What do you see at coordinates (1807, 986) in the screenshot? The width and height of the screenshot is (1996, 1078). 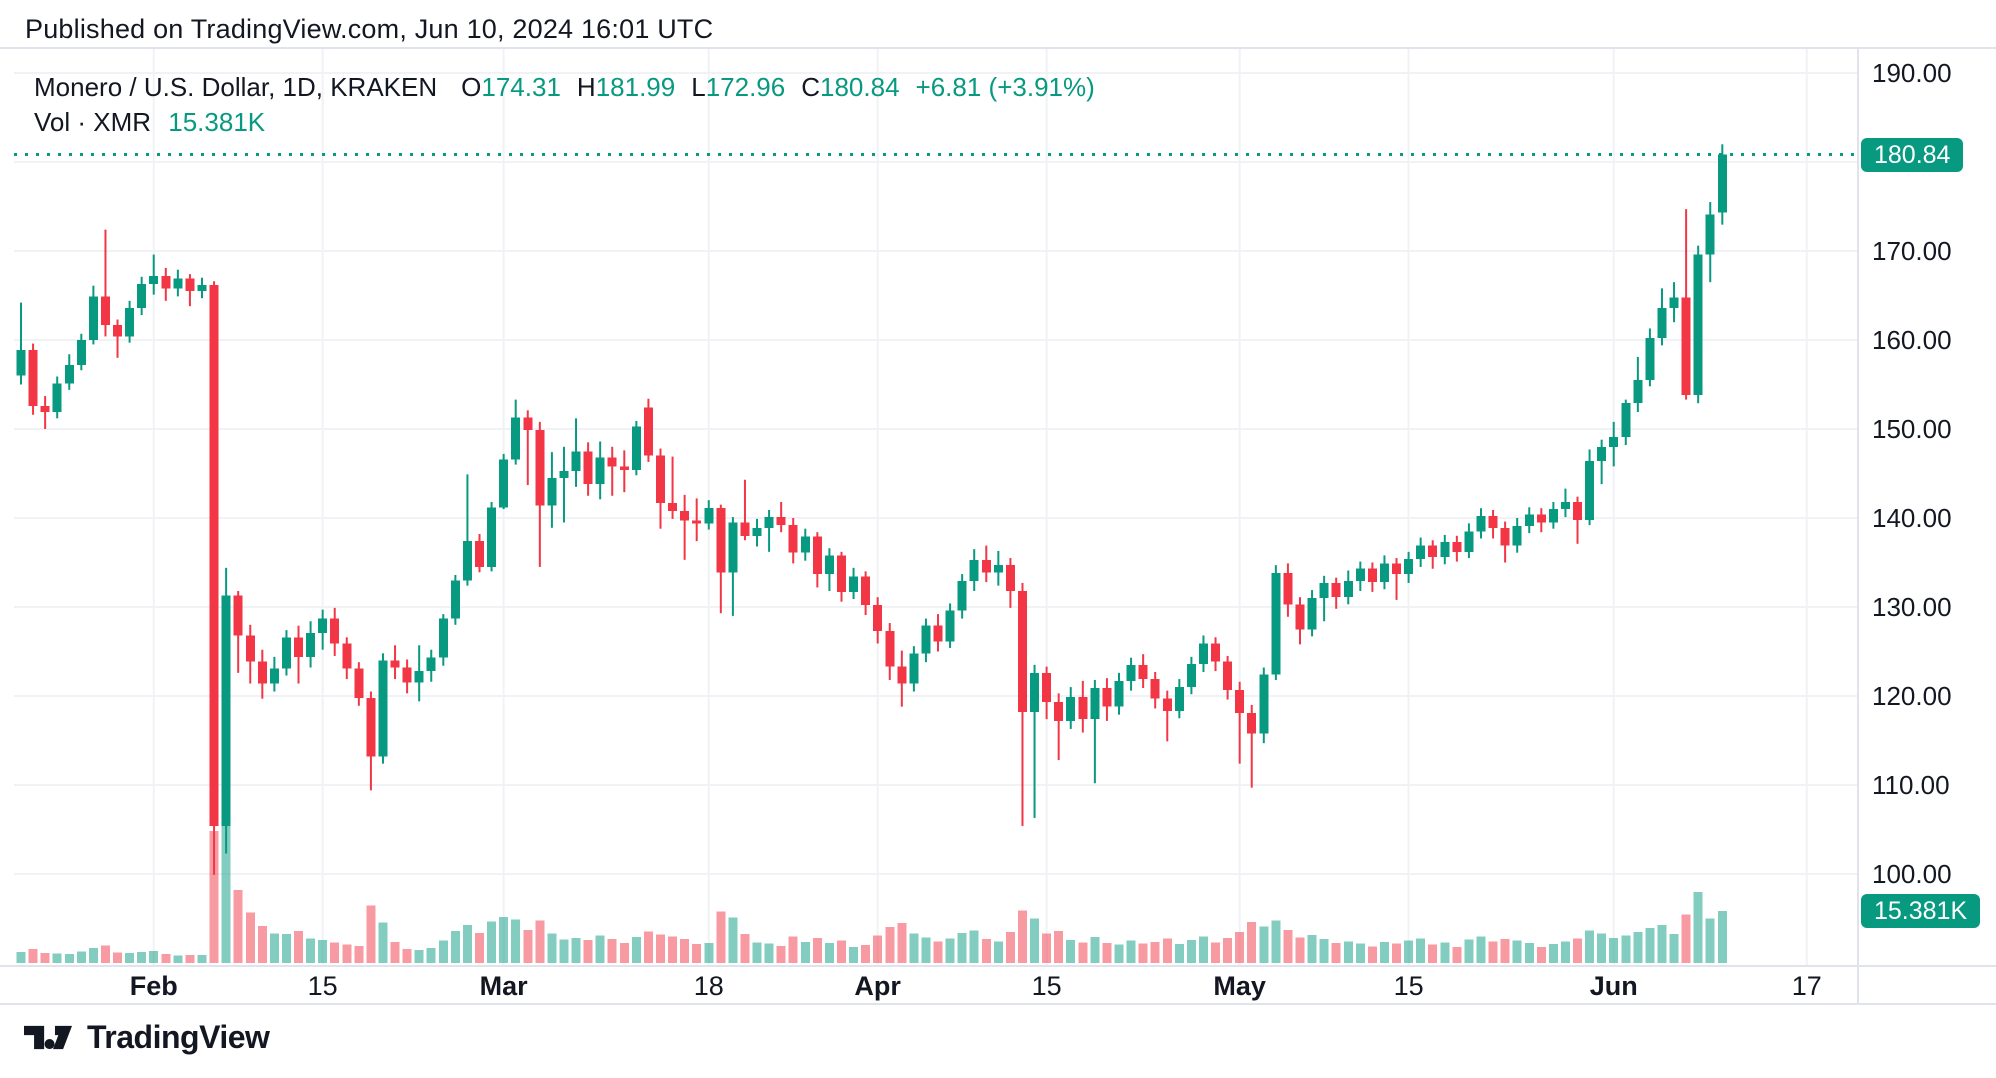 I see `time-tick-label: 17` at bounding box center [1807, 986].